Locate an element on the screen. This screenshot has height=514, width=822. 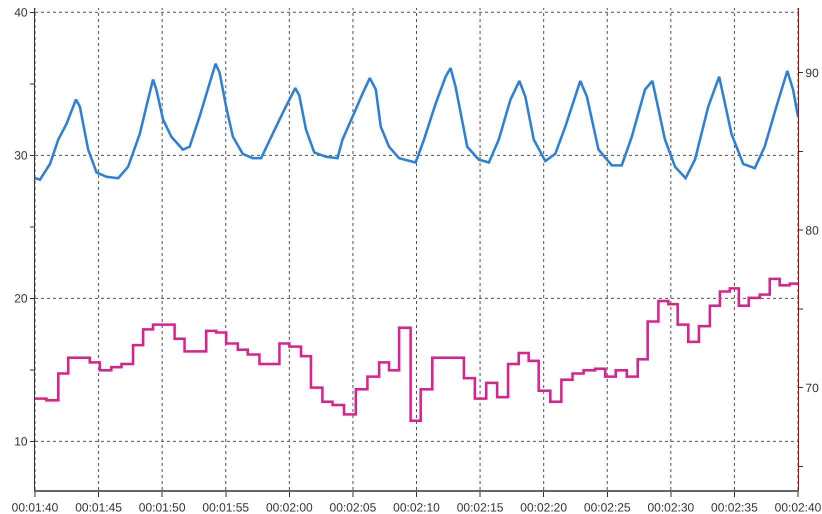
y2-tick-label: 80 is located at coordinates (812, 230).